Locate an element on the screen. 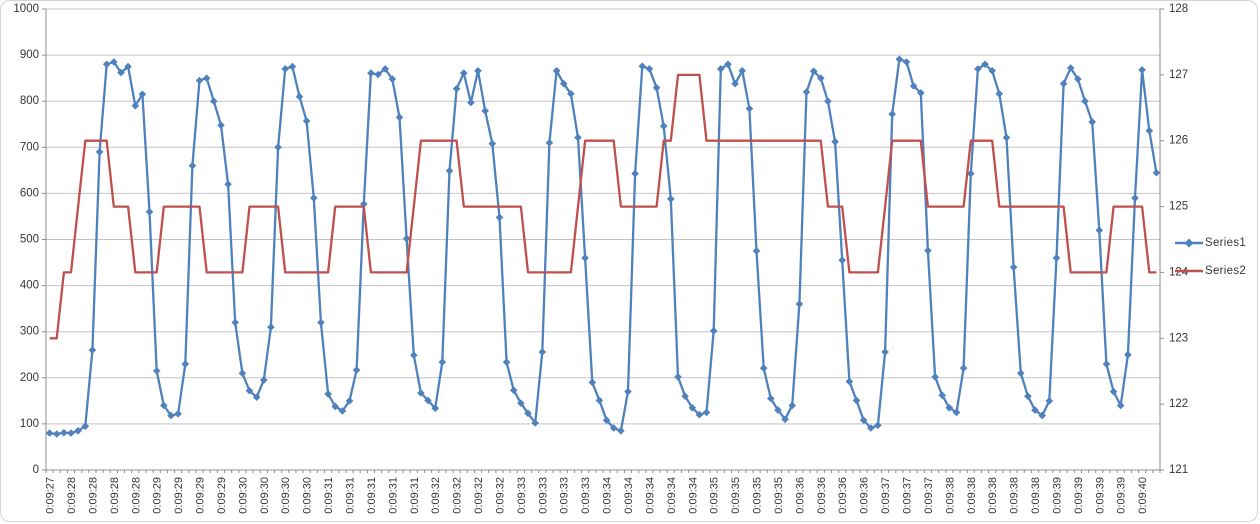 This screenshot has height=524, width=1260. y-axis-right-label: 127 is located at coordinates (1178, 75).